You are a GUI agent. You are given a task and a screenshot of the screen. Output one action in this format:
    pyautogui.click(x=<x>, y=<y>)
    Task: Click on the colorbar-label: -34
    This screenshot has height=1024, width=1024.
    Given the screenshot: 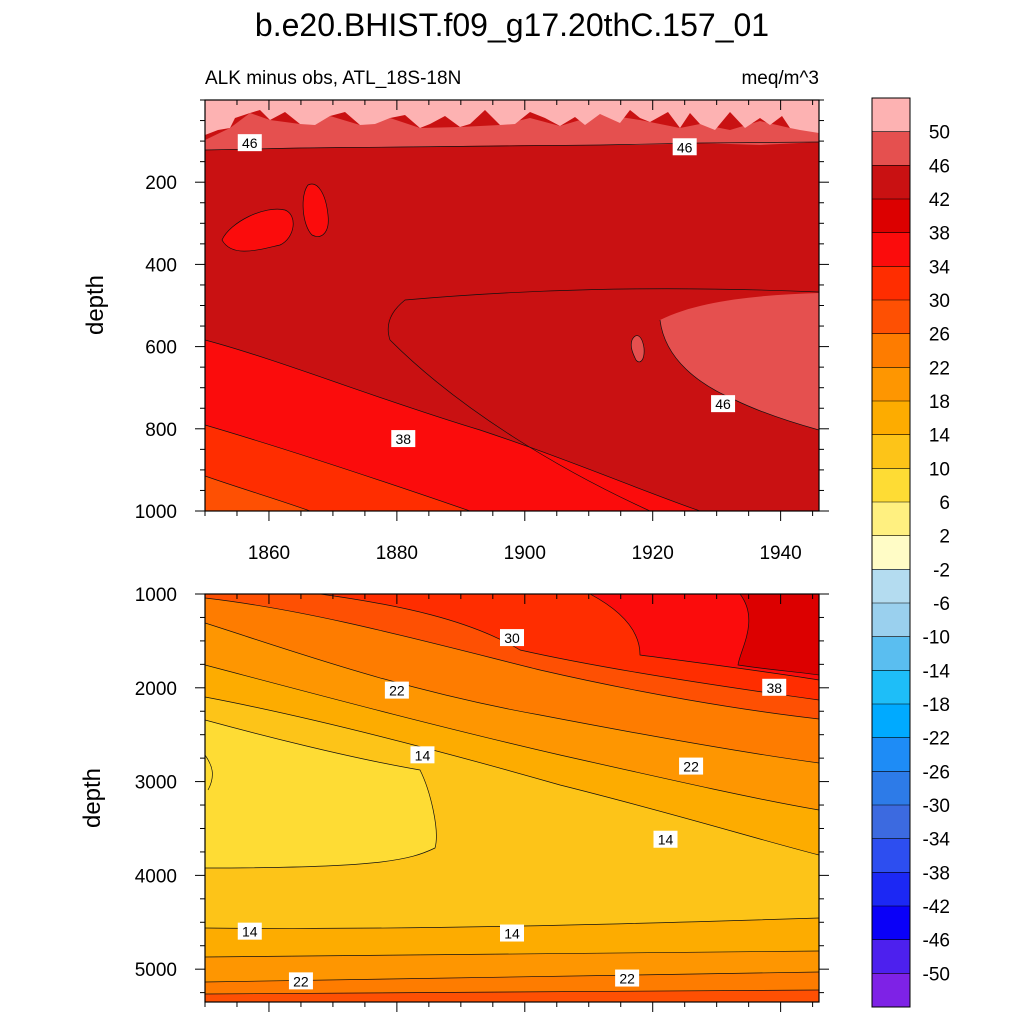 What is the action you would take?
    pyautogui.click(x=937, y=840)
    